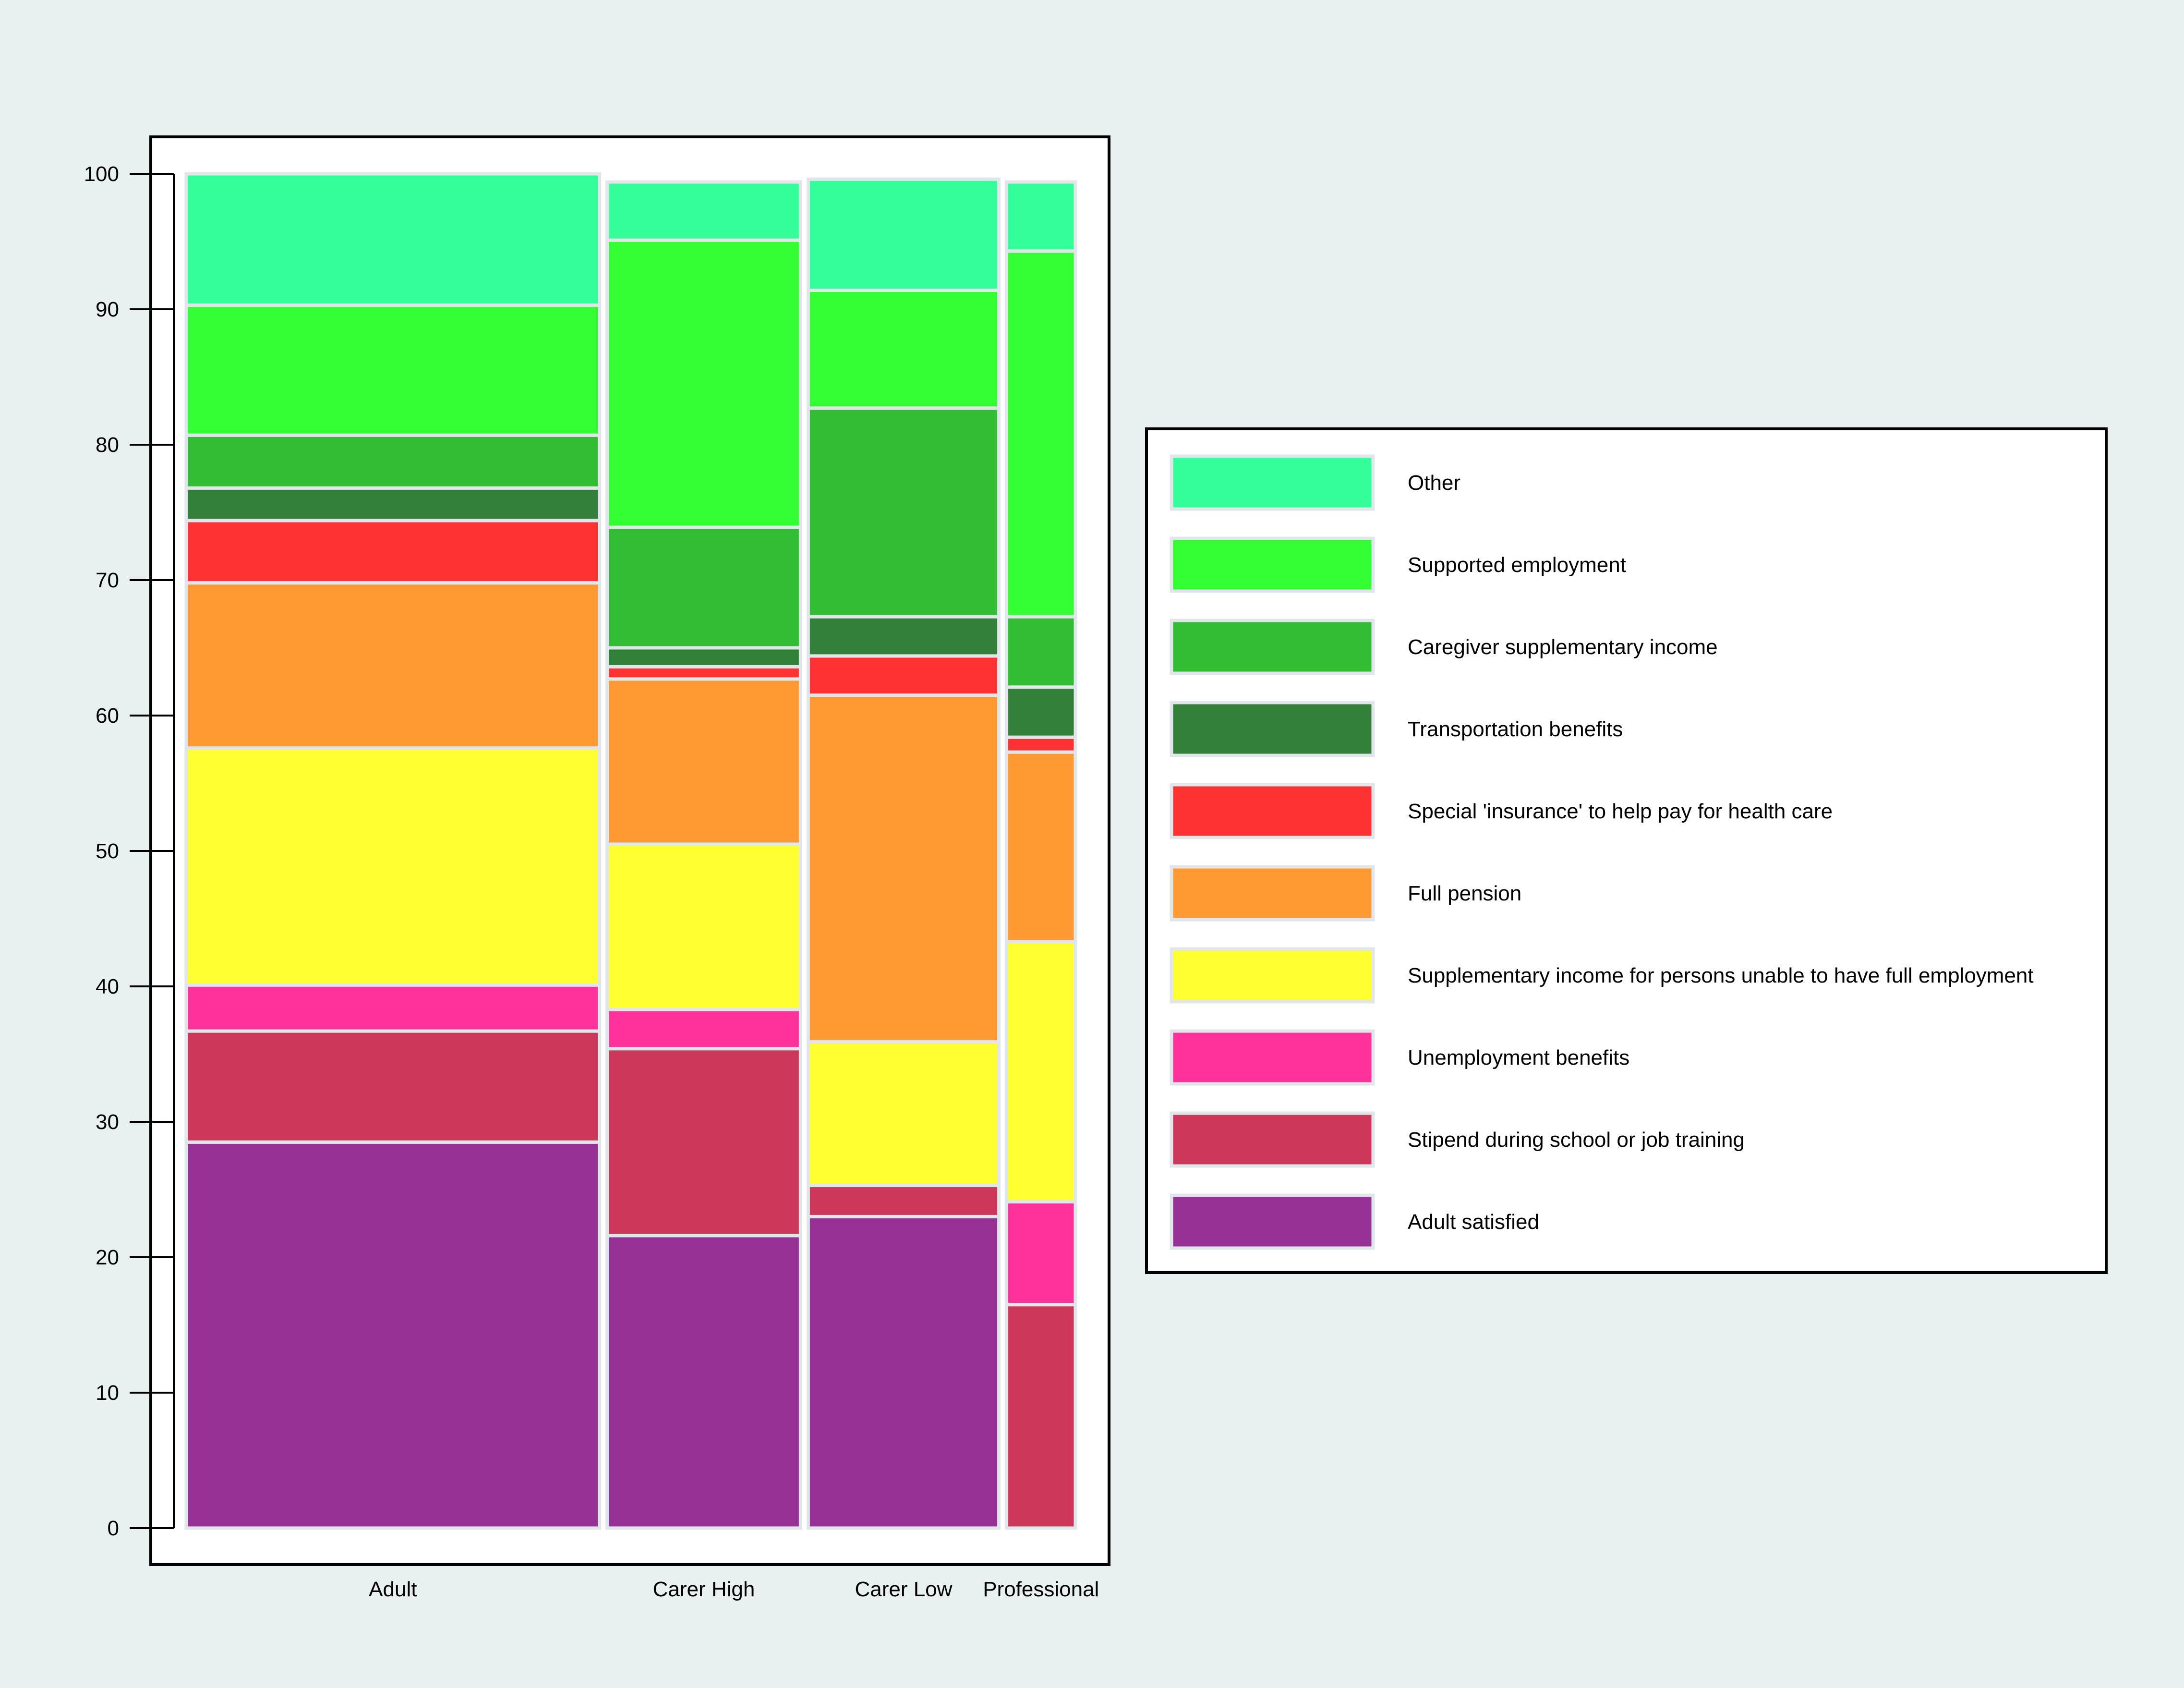 This screenshot has width=2184, height=1688. I want to click on legend-label: Stipend during school or job training, so click(1576, 1140).